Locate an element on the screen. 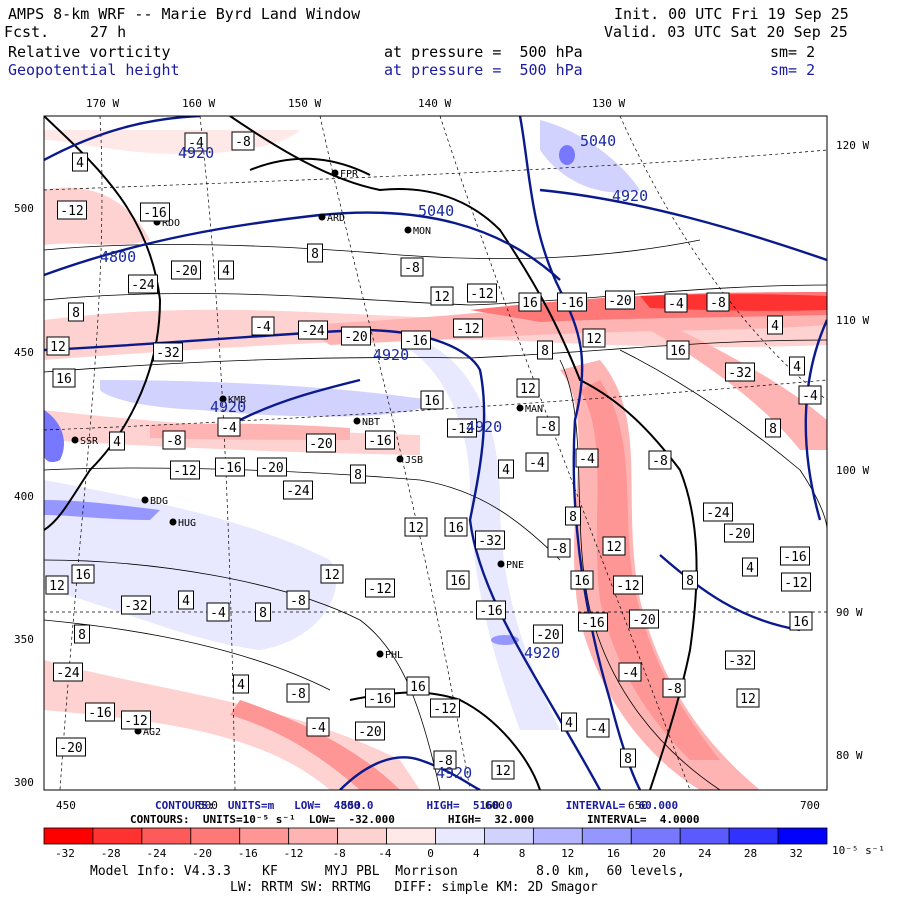 The width and height of the screenshot is (900, 900). vorticity-box-label: -4 is located at coordinates (537, 463).